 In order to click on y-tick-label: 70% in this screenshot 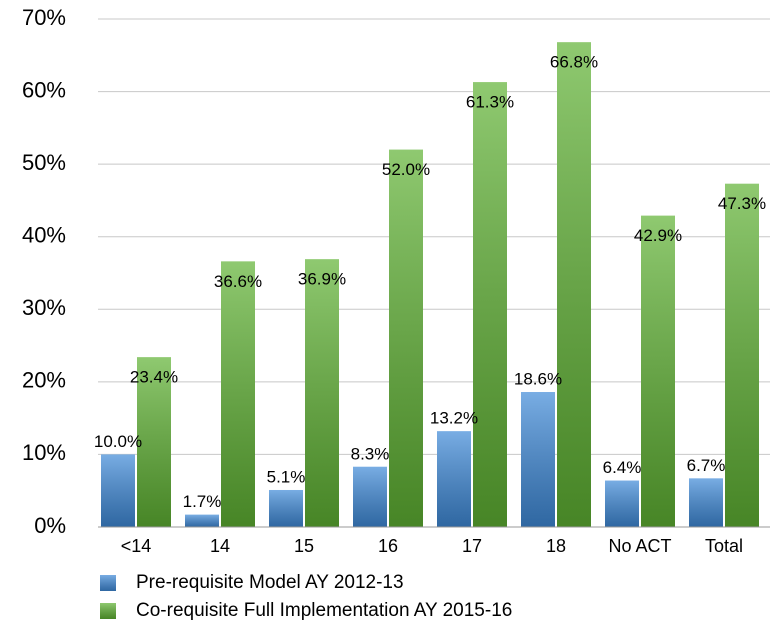, I will do `click(44, 17)`.